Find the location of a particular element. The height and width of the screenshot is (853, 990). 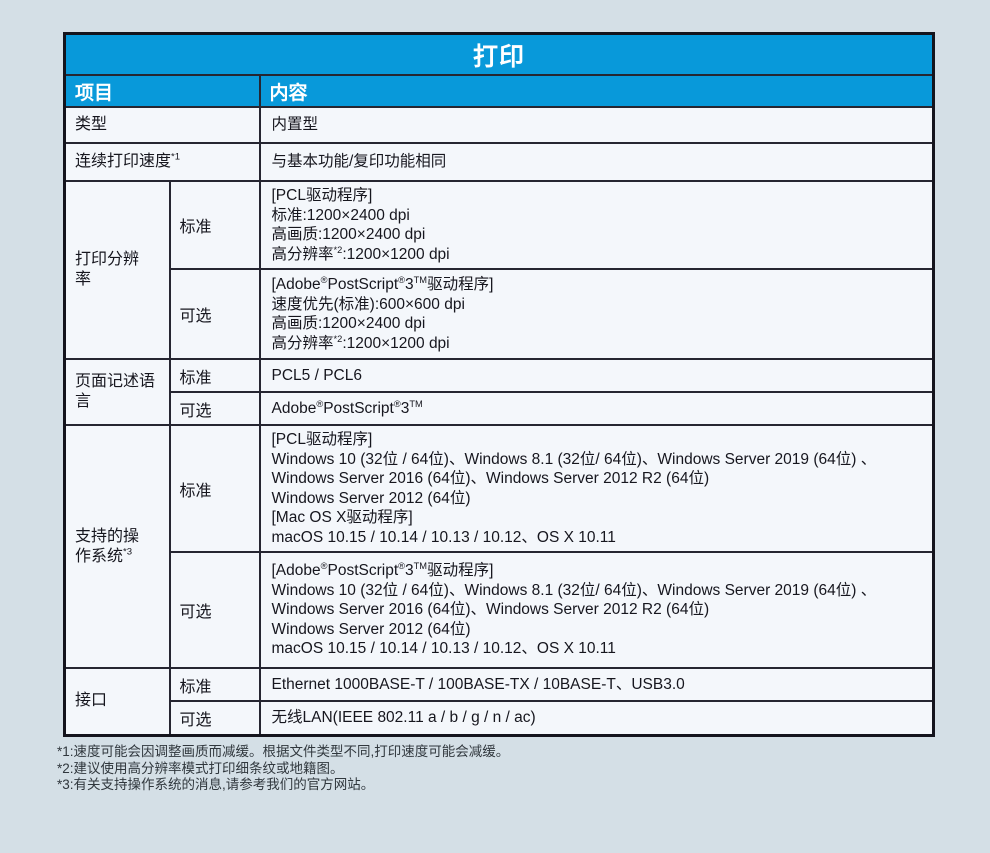

column-header-content: 内容 is located at coordinates (596, 91).